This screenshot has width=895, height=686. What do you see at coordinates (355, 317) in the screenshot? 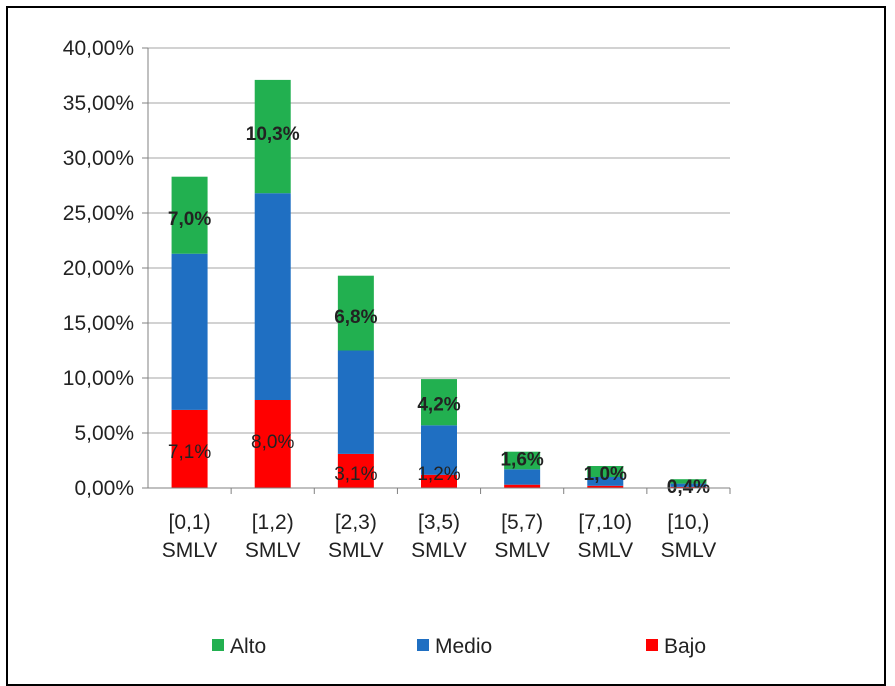
I see `data-label-alto: 6,8%` at bounding box center [355, 317].